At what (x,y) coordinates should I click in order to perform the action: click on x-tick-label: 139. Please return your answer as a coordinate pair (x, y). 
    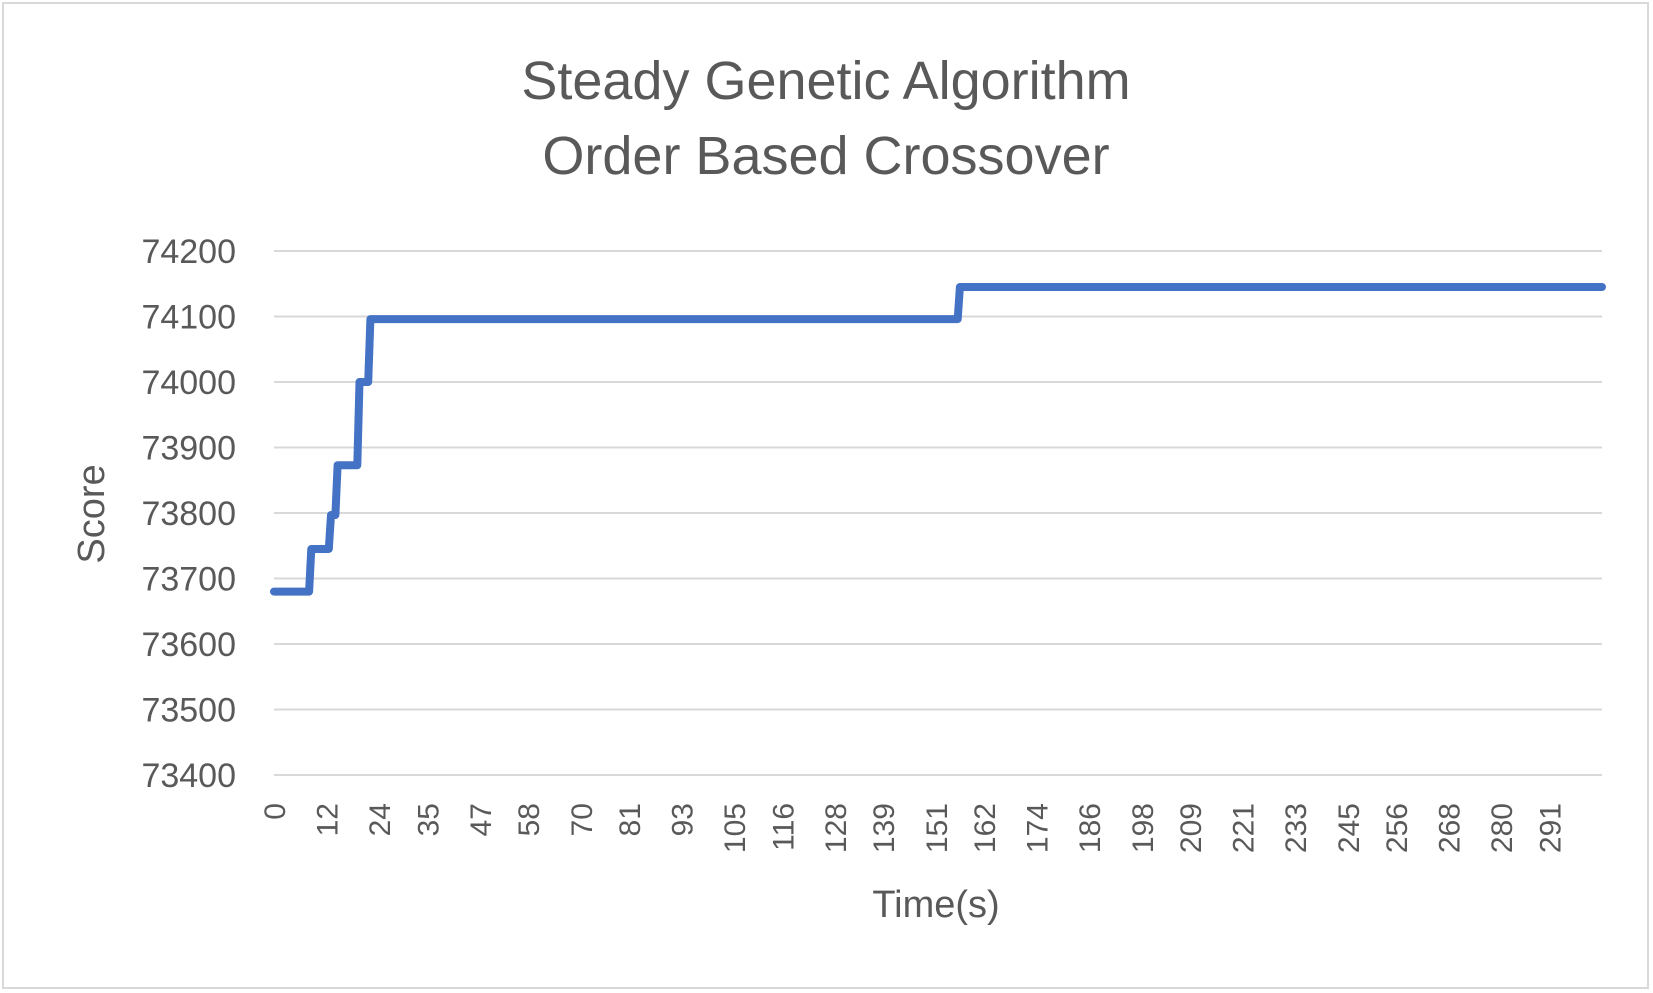
    Looking at the image, I should click on (884, 828).